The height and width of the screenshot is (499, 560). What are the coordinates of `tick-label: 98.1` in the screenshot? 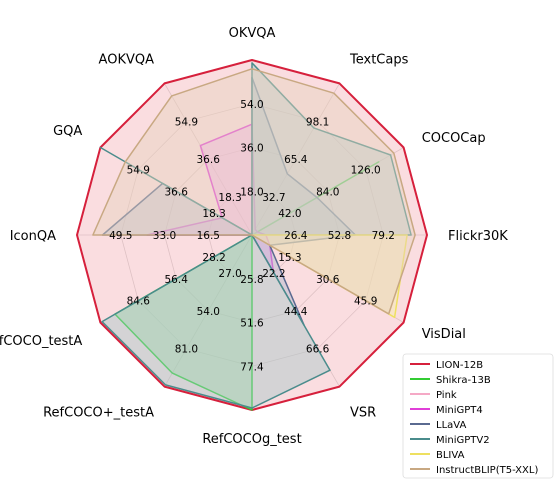 It's located at (317, 122).